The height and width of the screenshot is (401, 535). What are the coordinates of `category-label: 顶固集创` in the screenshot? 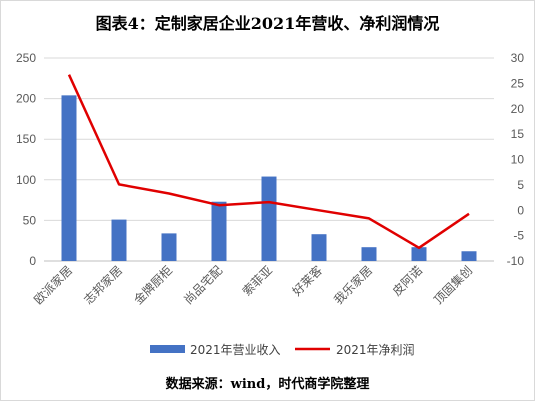 It's located at (453, 285).